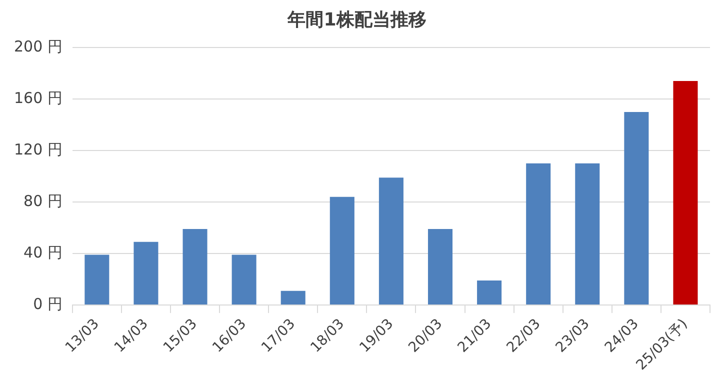  What do you see at coordinates (43, 252) in the screenshot?
I see `y-tick-label: 40 円` at bounding box center [43, 252].